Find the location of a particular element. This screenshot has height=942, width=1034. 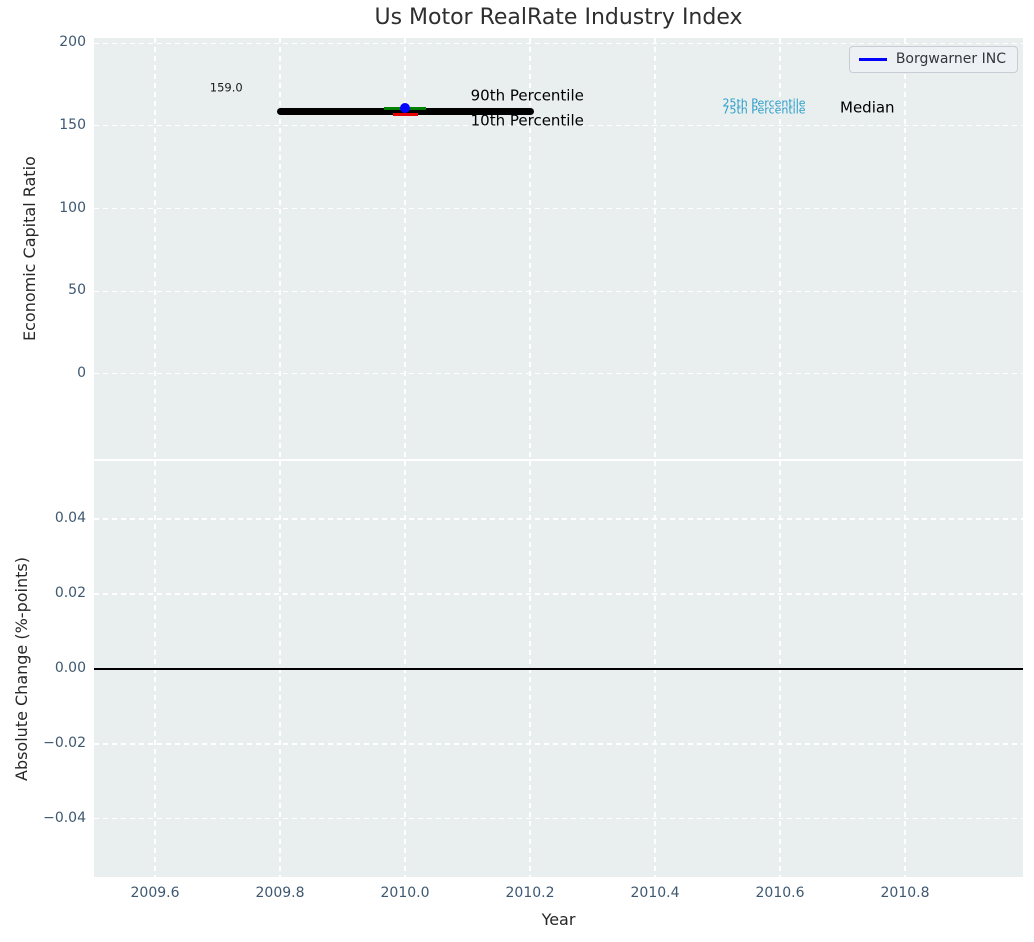

series-line-10th-percentile is located at coordinates (405, 114).